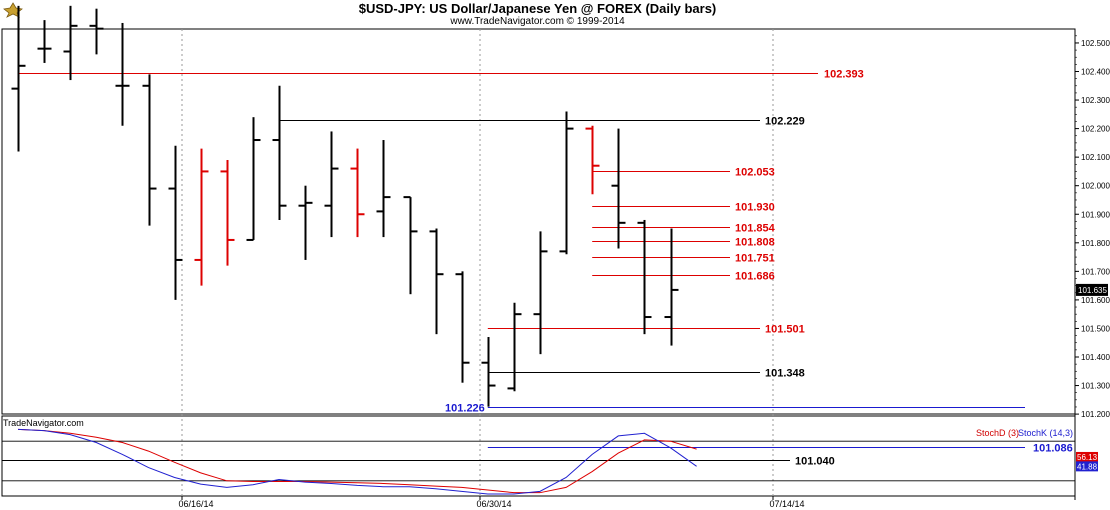  I want to click on y-tick-label: 102.200, so click(1095, 129).